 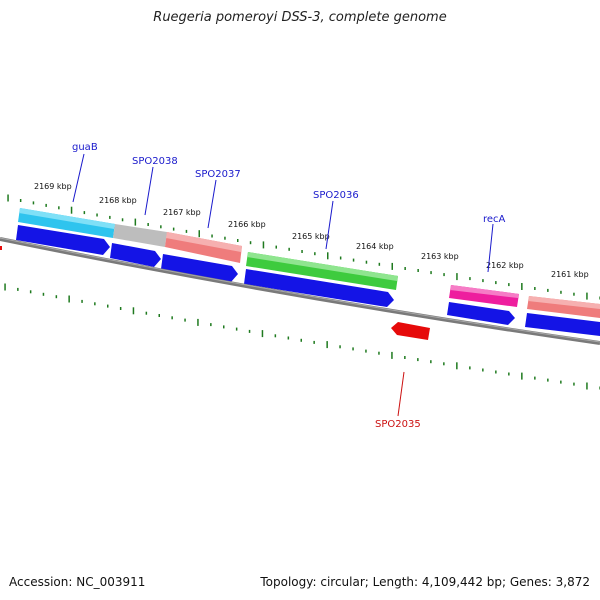 What do you see at coordinates (118, 200) in the screenshot?
I see `scale-label-2168: 2168 kbp` at bounding box center [118, 200].